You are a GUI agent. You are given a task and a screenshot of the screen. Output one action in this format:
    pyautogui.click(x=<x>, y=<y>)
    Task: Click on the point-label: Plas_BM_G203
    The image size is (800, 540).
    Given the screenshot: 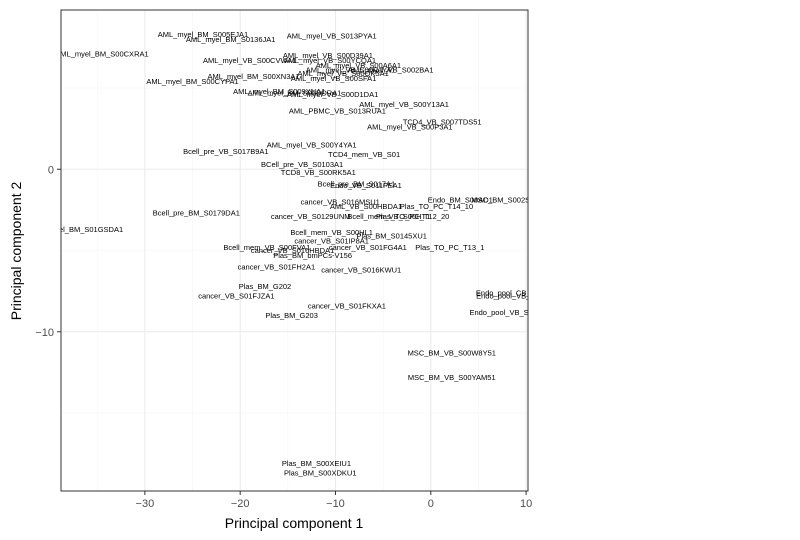 What is the action you would take?
    pyautogui.click(x=291, y=315)
    